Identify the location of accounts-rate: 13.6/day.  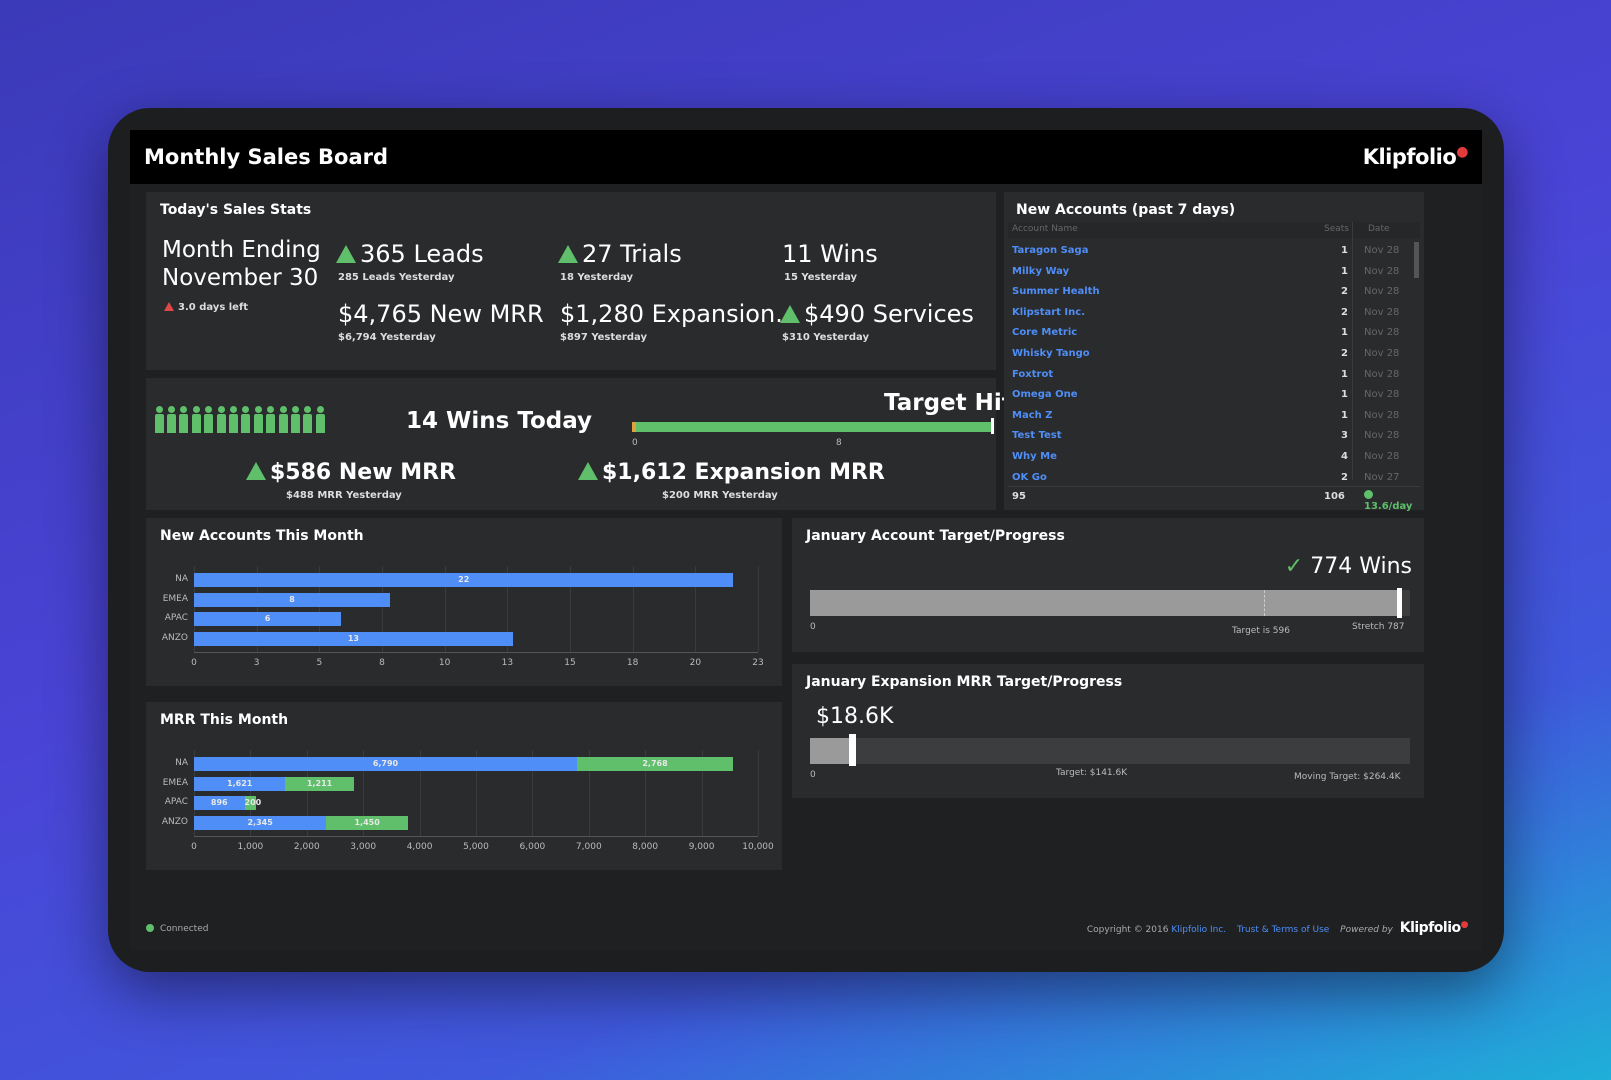
(1392, 501).